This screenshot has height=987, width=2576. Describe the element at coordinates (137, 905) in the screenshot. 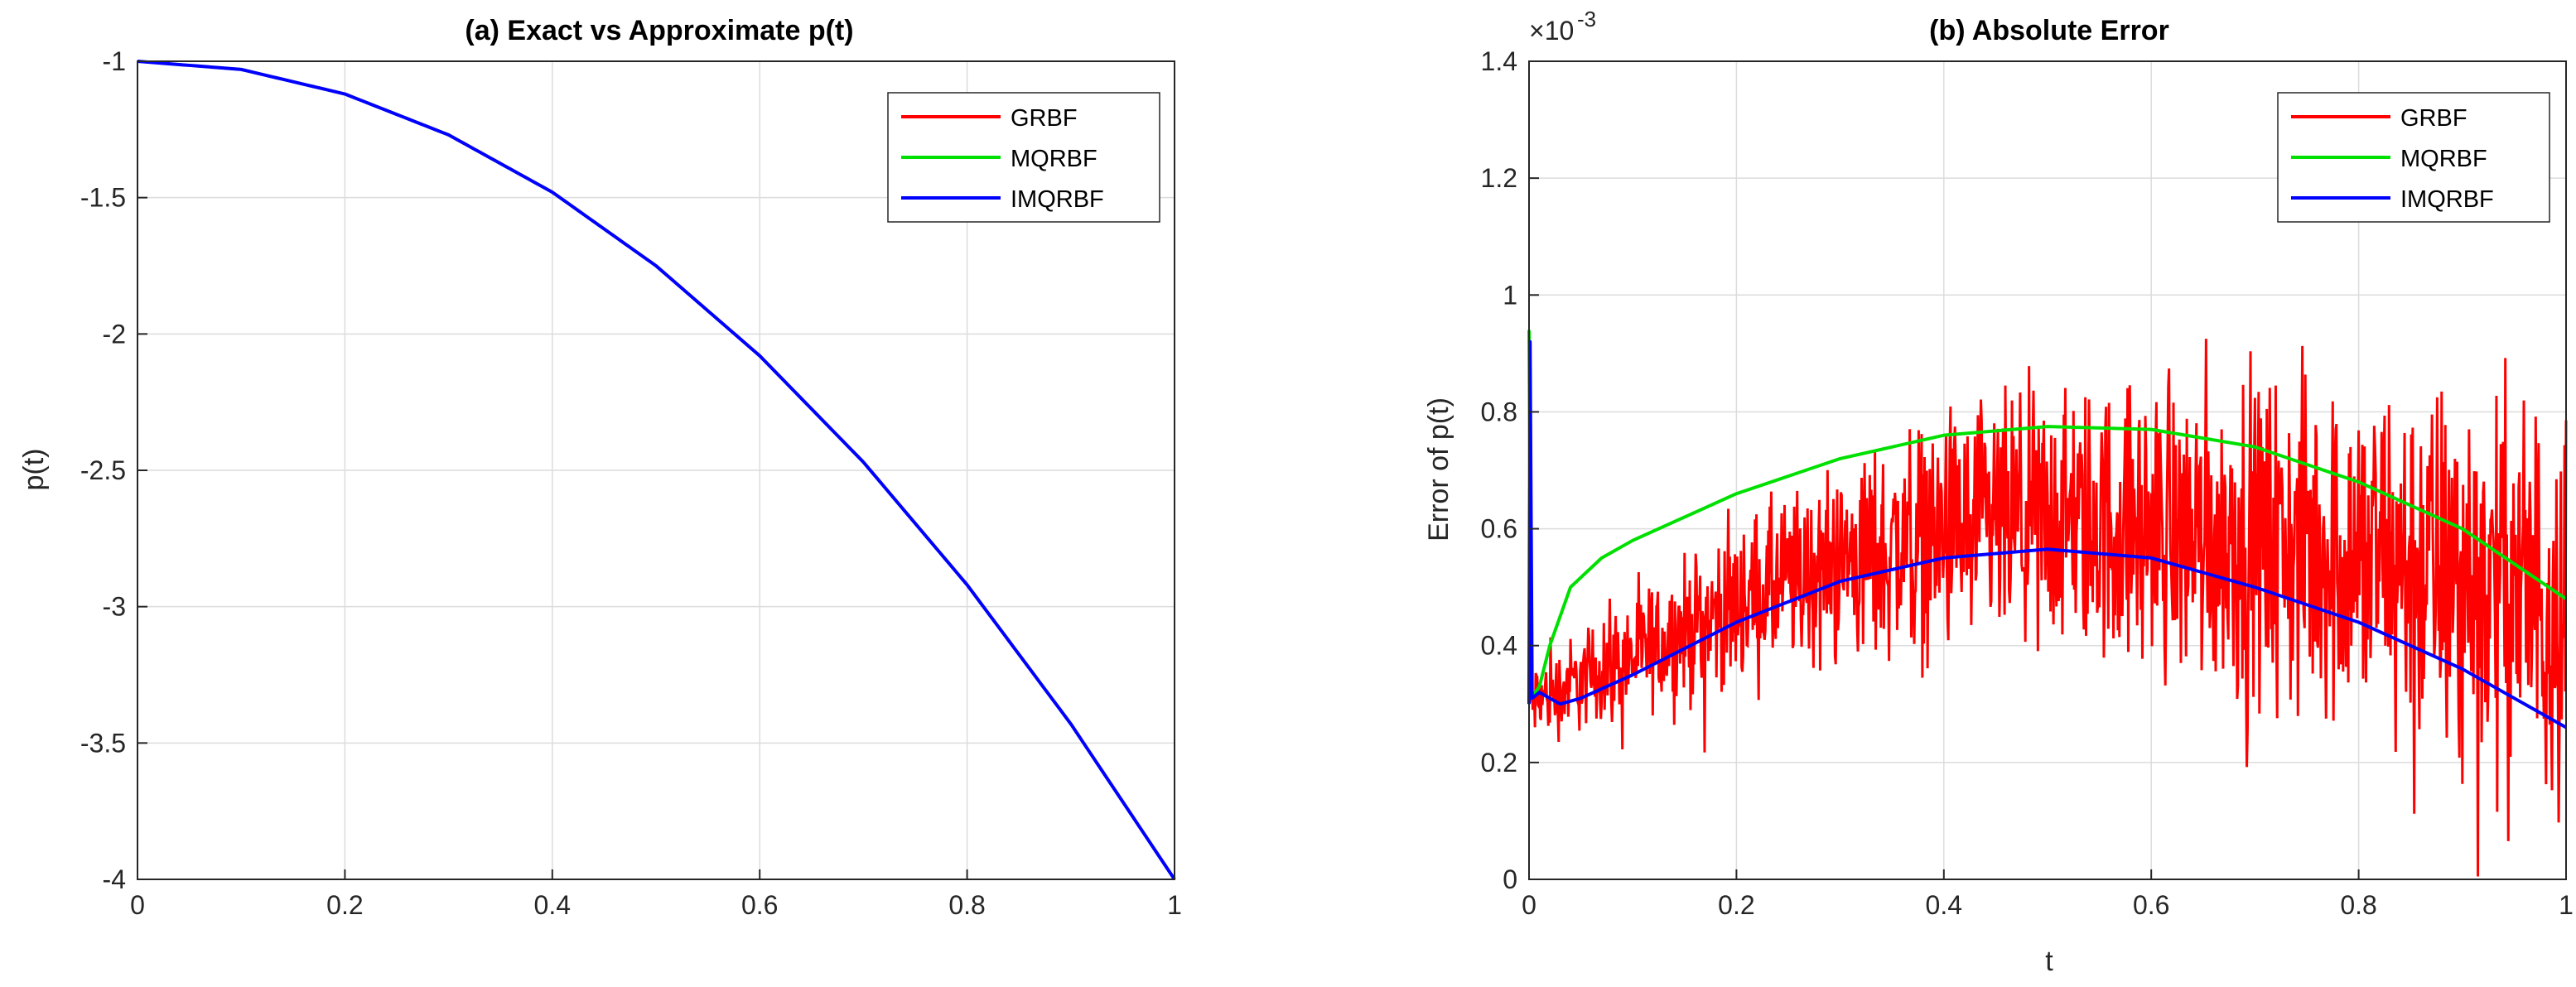

I see `panel-a-x-tick-label: 0` at that location.